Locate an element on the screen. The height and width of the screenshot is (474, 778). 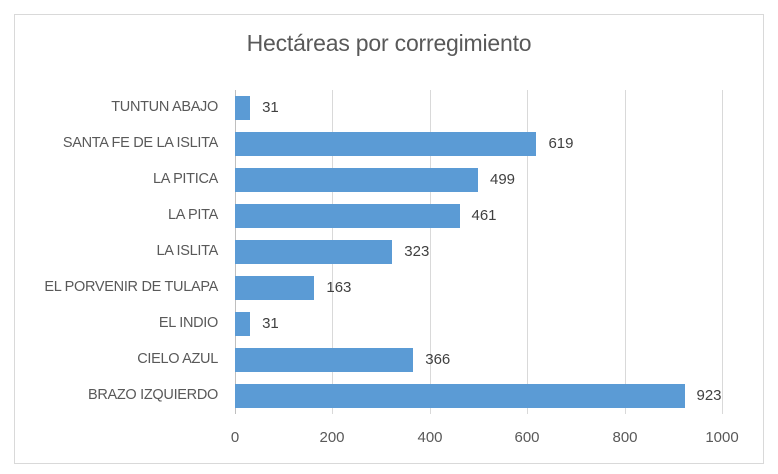
category-label: LA ISLITA is located at coordinates (187, 251).